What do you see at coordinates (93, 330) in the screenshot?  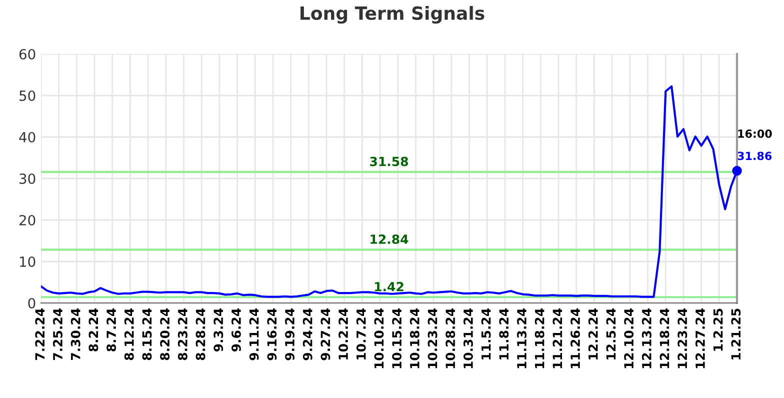 I see `x-tick-label: 8.2.24` at bounding box center [93, 330].